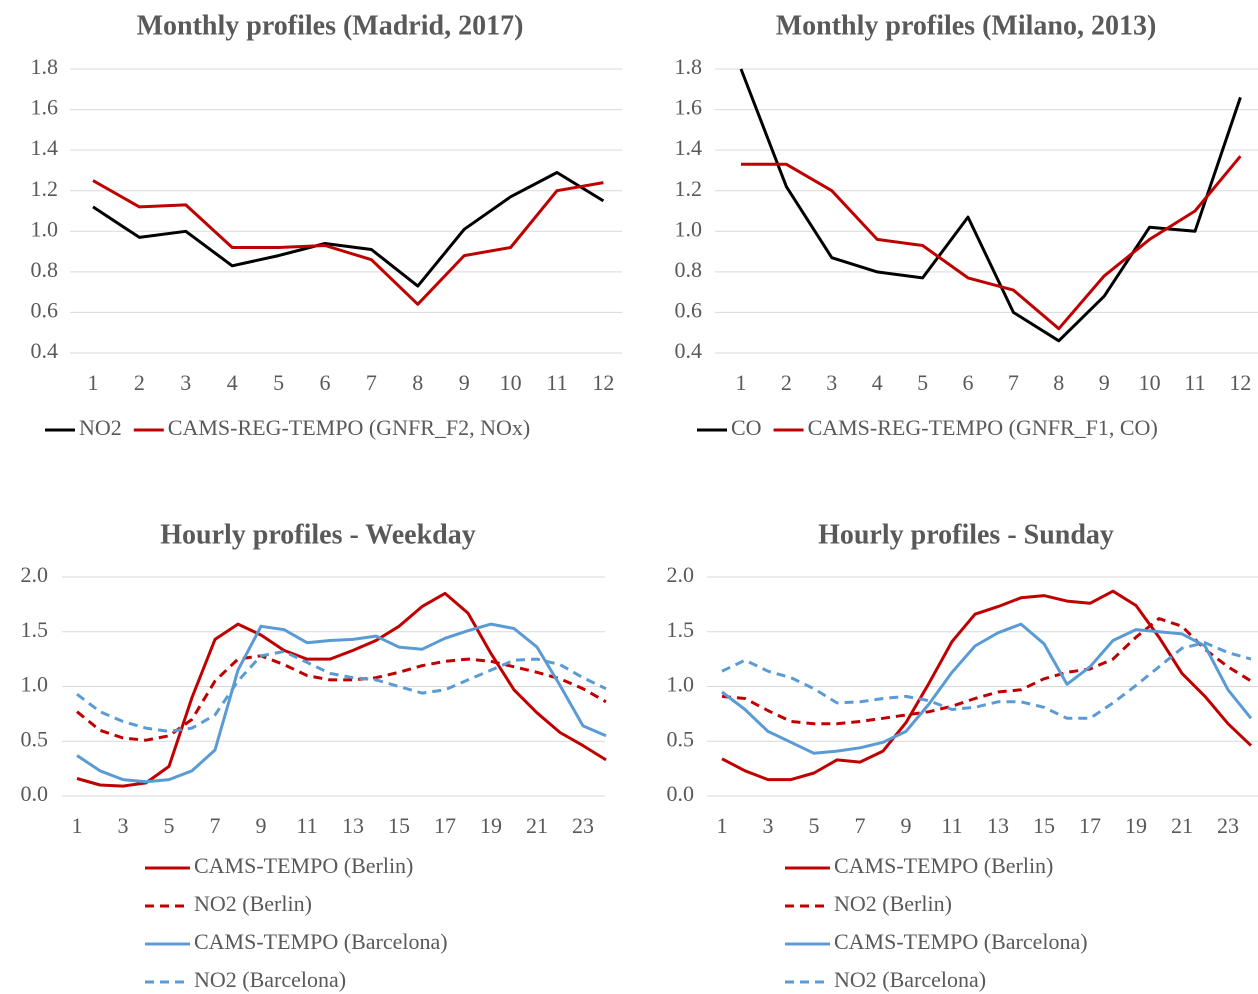  What do you see at coordinates (983, 427) in the screenshot?
I see `legend-label: CAMS-REG-TEMPO (GNFR_F1, CO)` at bounding box center [983, 427].